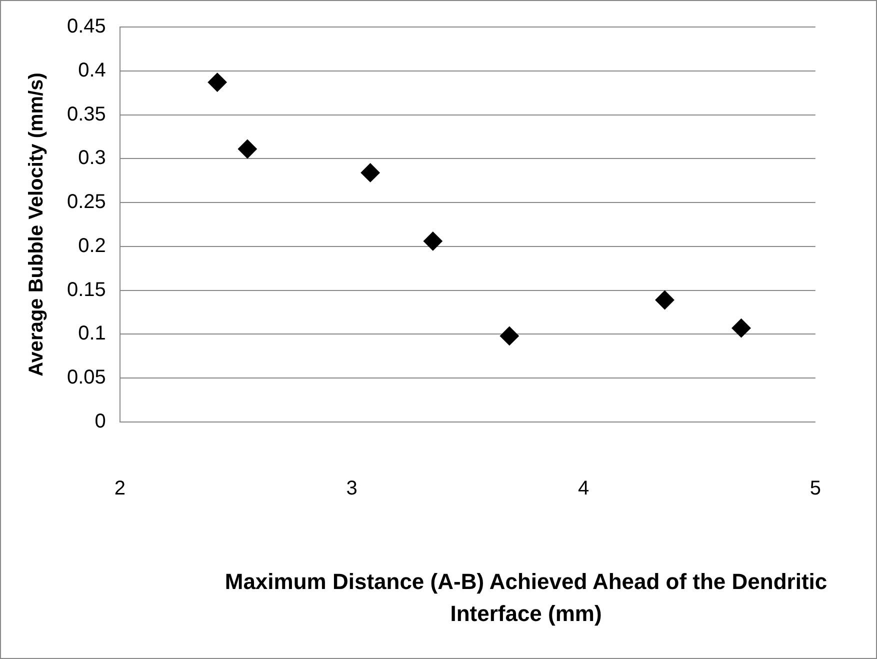 The width and height of the screenshot is (877, 659). What do you see at coordinates (92, 158) in the screenshot?
I see `y-tick-label: 0.3` at bounding box center [92, 158].